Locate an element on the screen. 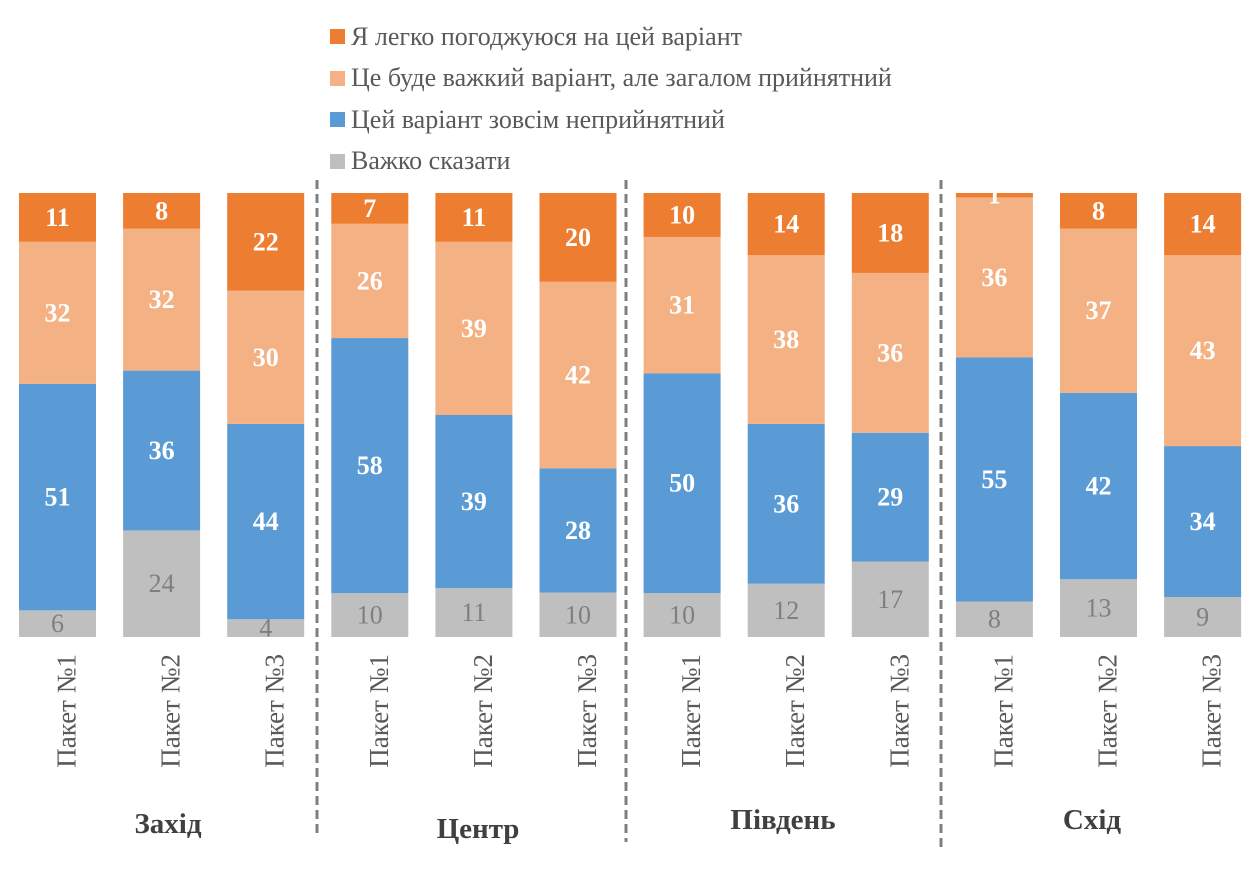 The width and height of the screenshot is (1260, 891). data-label-unacceptable: 50 is located at coordinates (682, 483).